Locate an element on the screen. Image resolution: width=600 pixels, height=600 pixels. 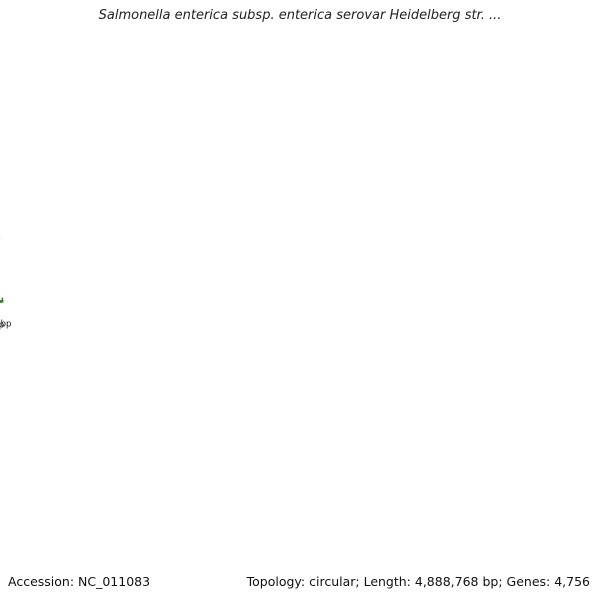
accession-text: Accession: NC_011083 is located at coordinates (79, 581).